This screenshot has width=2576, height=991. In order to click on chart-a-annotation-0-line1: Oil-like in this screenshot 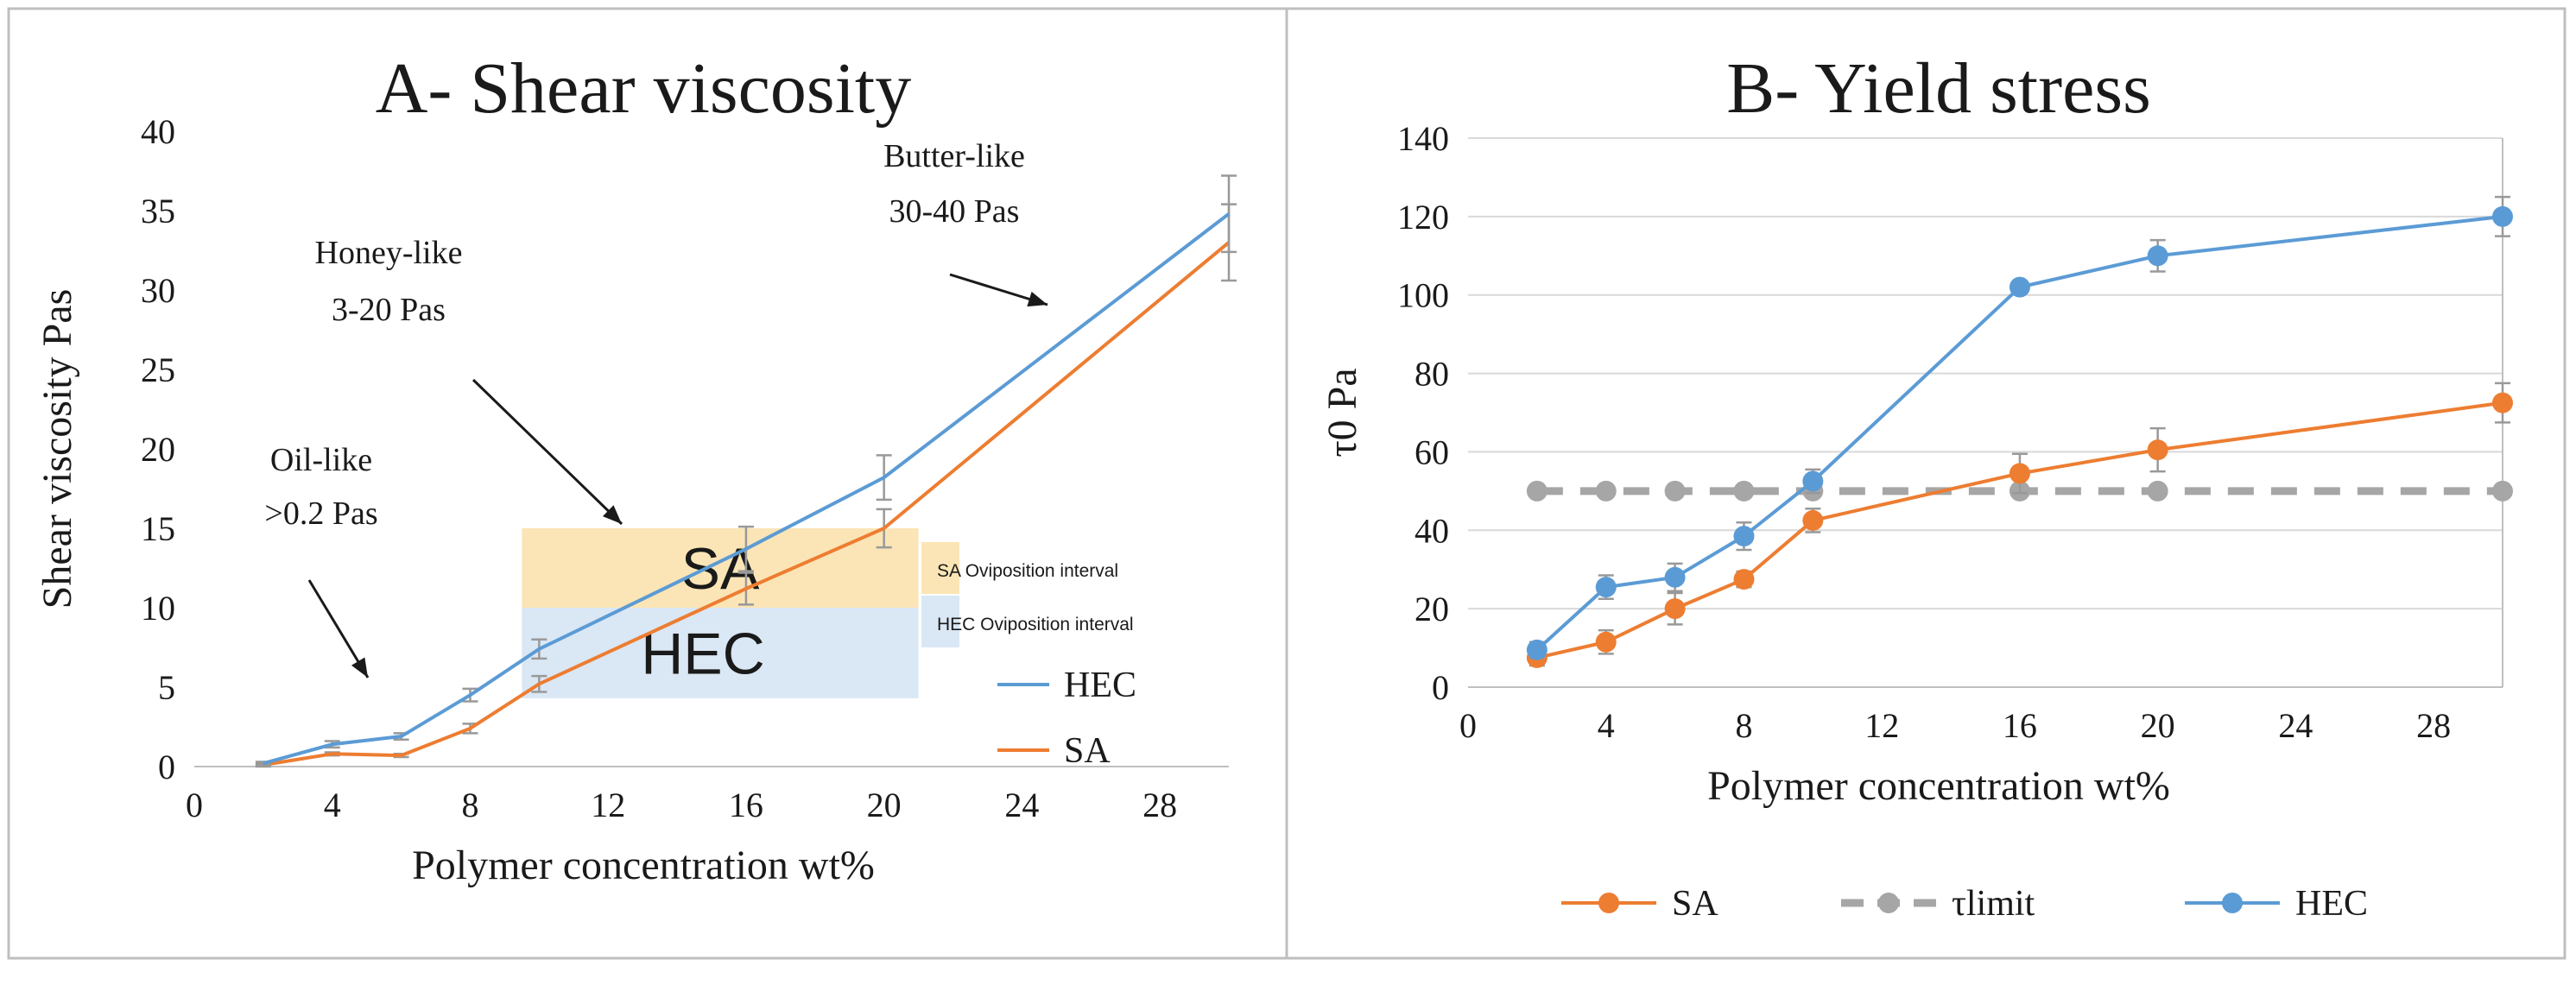, I will do `click(321, 460)`.